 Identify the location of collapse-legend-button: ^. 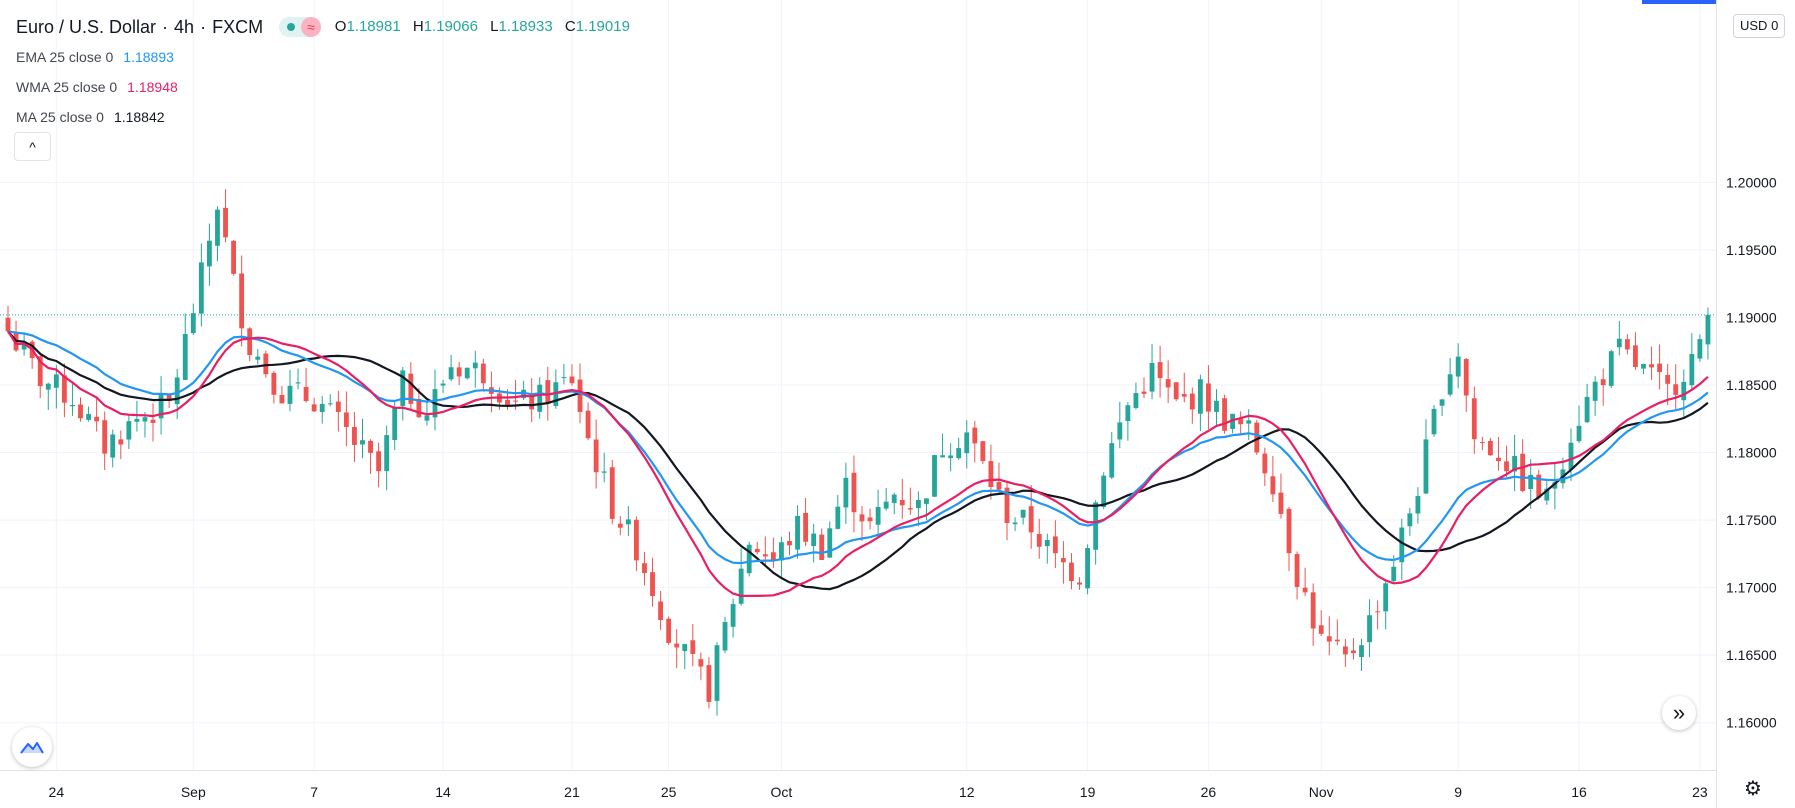
(32, 146).